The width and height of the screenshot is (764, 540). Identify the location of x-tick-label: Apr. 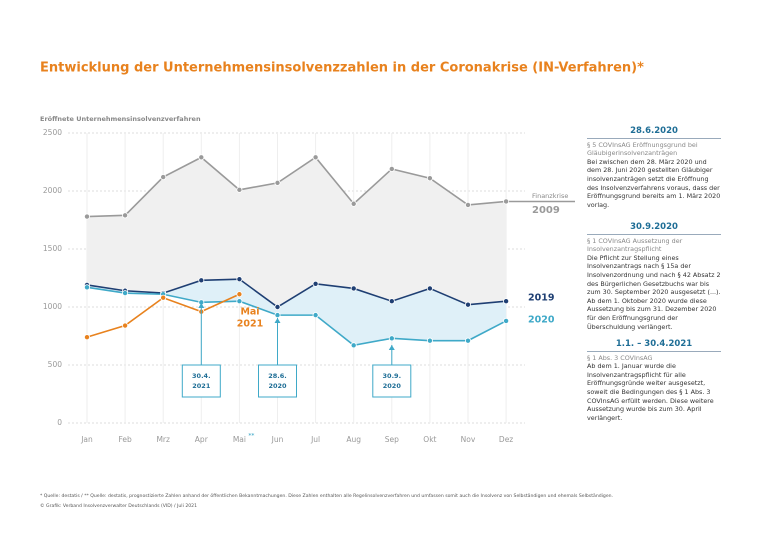
(202, 439).